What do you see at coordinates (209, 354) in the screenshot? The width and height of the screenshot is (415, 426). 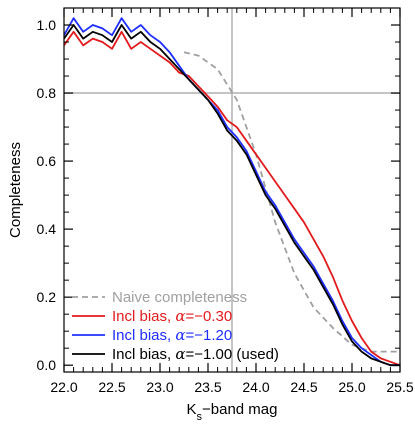 I see `legend-label-value: =−1.00` at bounding box center [209, 354].